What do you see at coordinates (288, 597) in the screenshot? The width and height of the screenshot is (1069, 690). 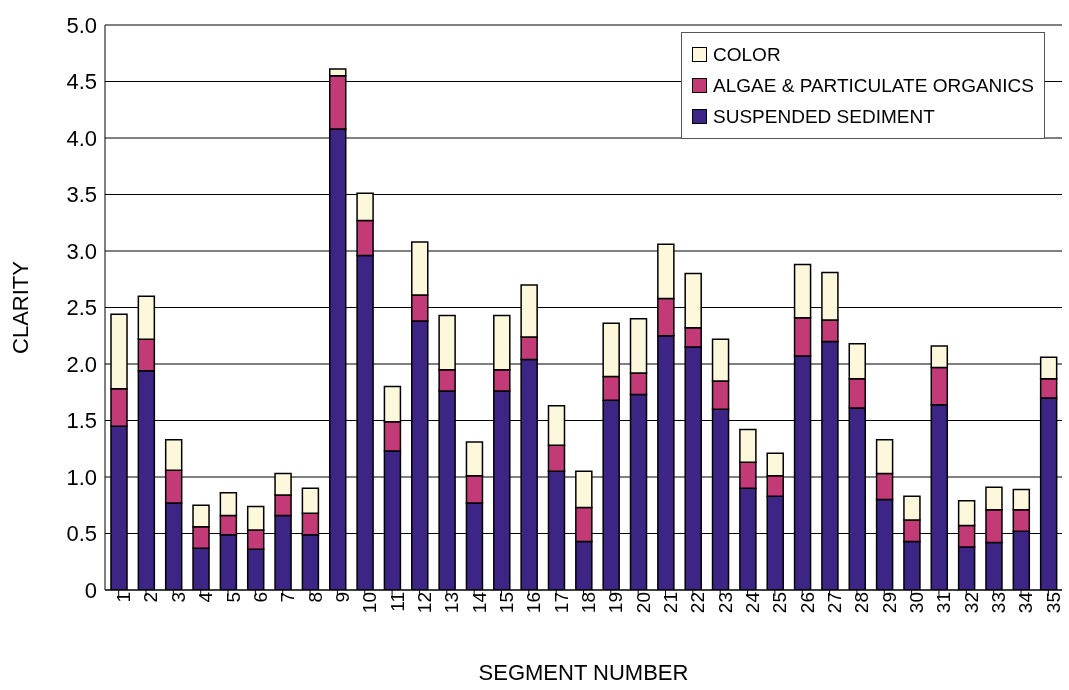 I see `x-tick-label: 7` at bounding box center [288, 597].